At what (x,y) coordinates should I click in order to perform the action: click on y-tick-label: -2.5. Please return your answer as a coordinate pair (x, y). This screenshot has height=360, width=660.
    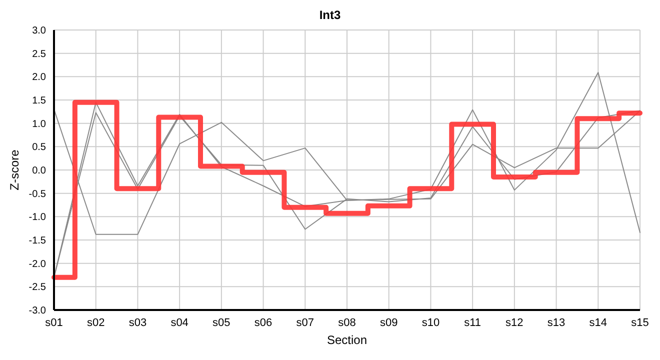
    Looking at the image, I should click on (37, 288).